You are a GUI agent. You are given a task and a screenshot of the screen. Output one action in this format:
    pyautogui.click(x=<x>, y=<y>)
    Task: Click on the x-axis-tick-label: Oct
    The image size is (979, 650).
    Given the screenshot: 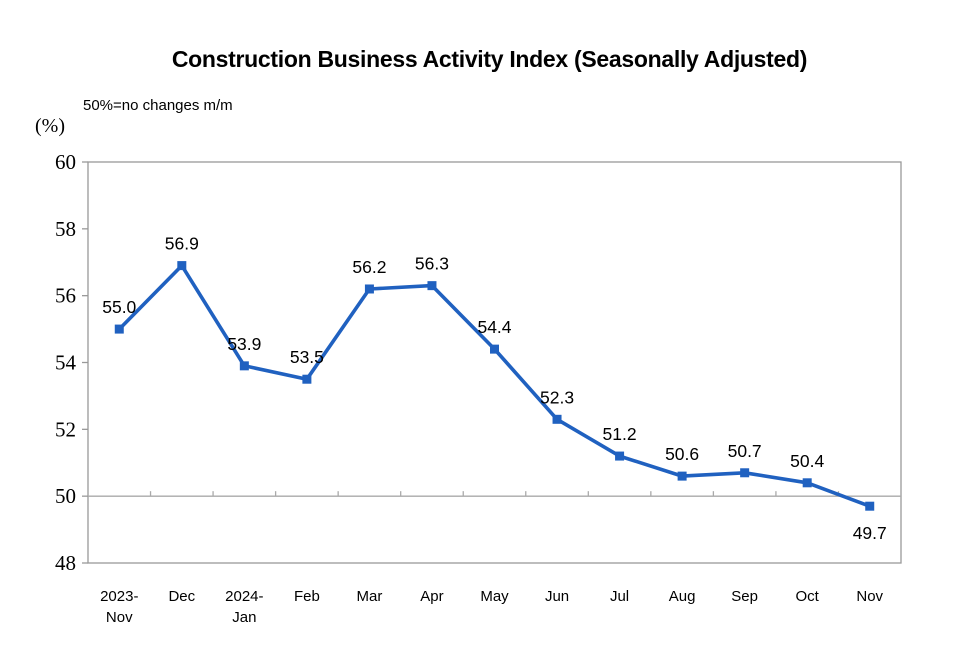 What is the action you would take?
    pyautogui.click(x=808, y=596)
    